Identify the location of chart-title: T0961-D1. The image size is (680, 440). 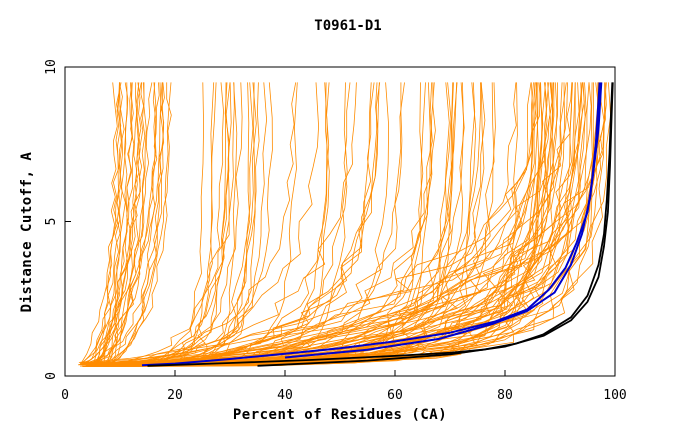
(347, 26).